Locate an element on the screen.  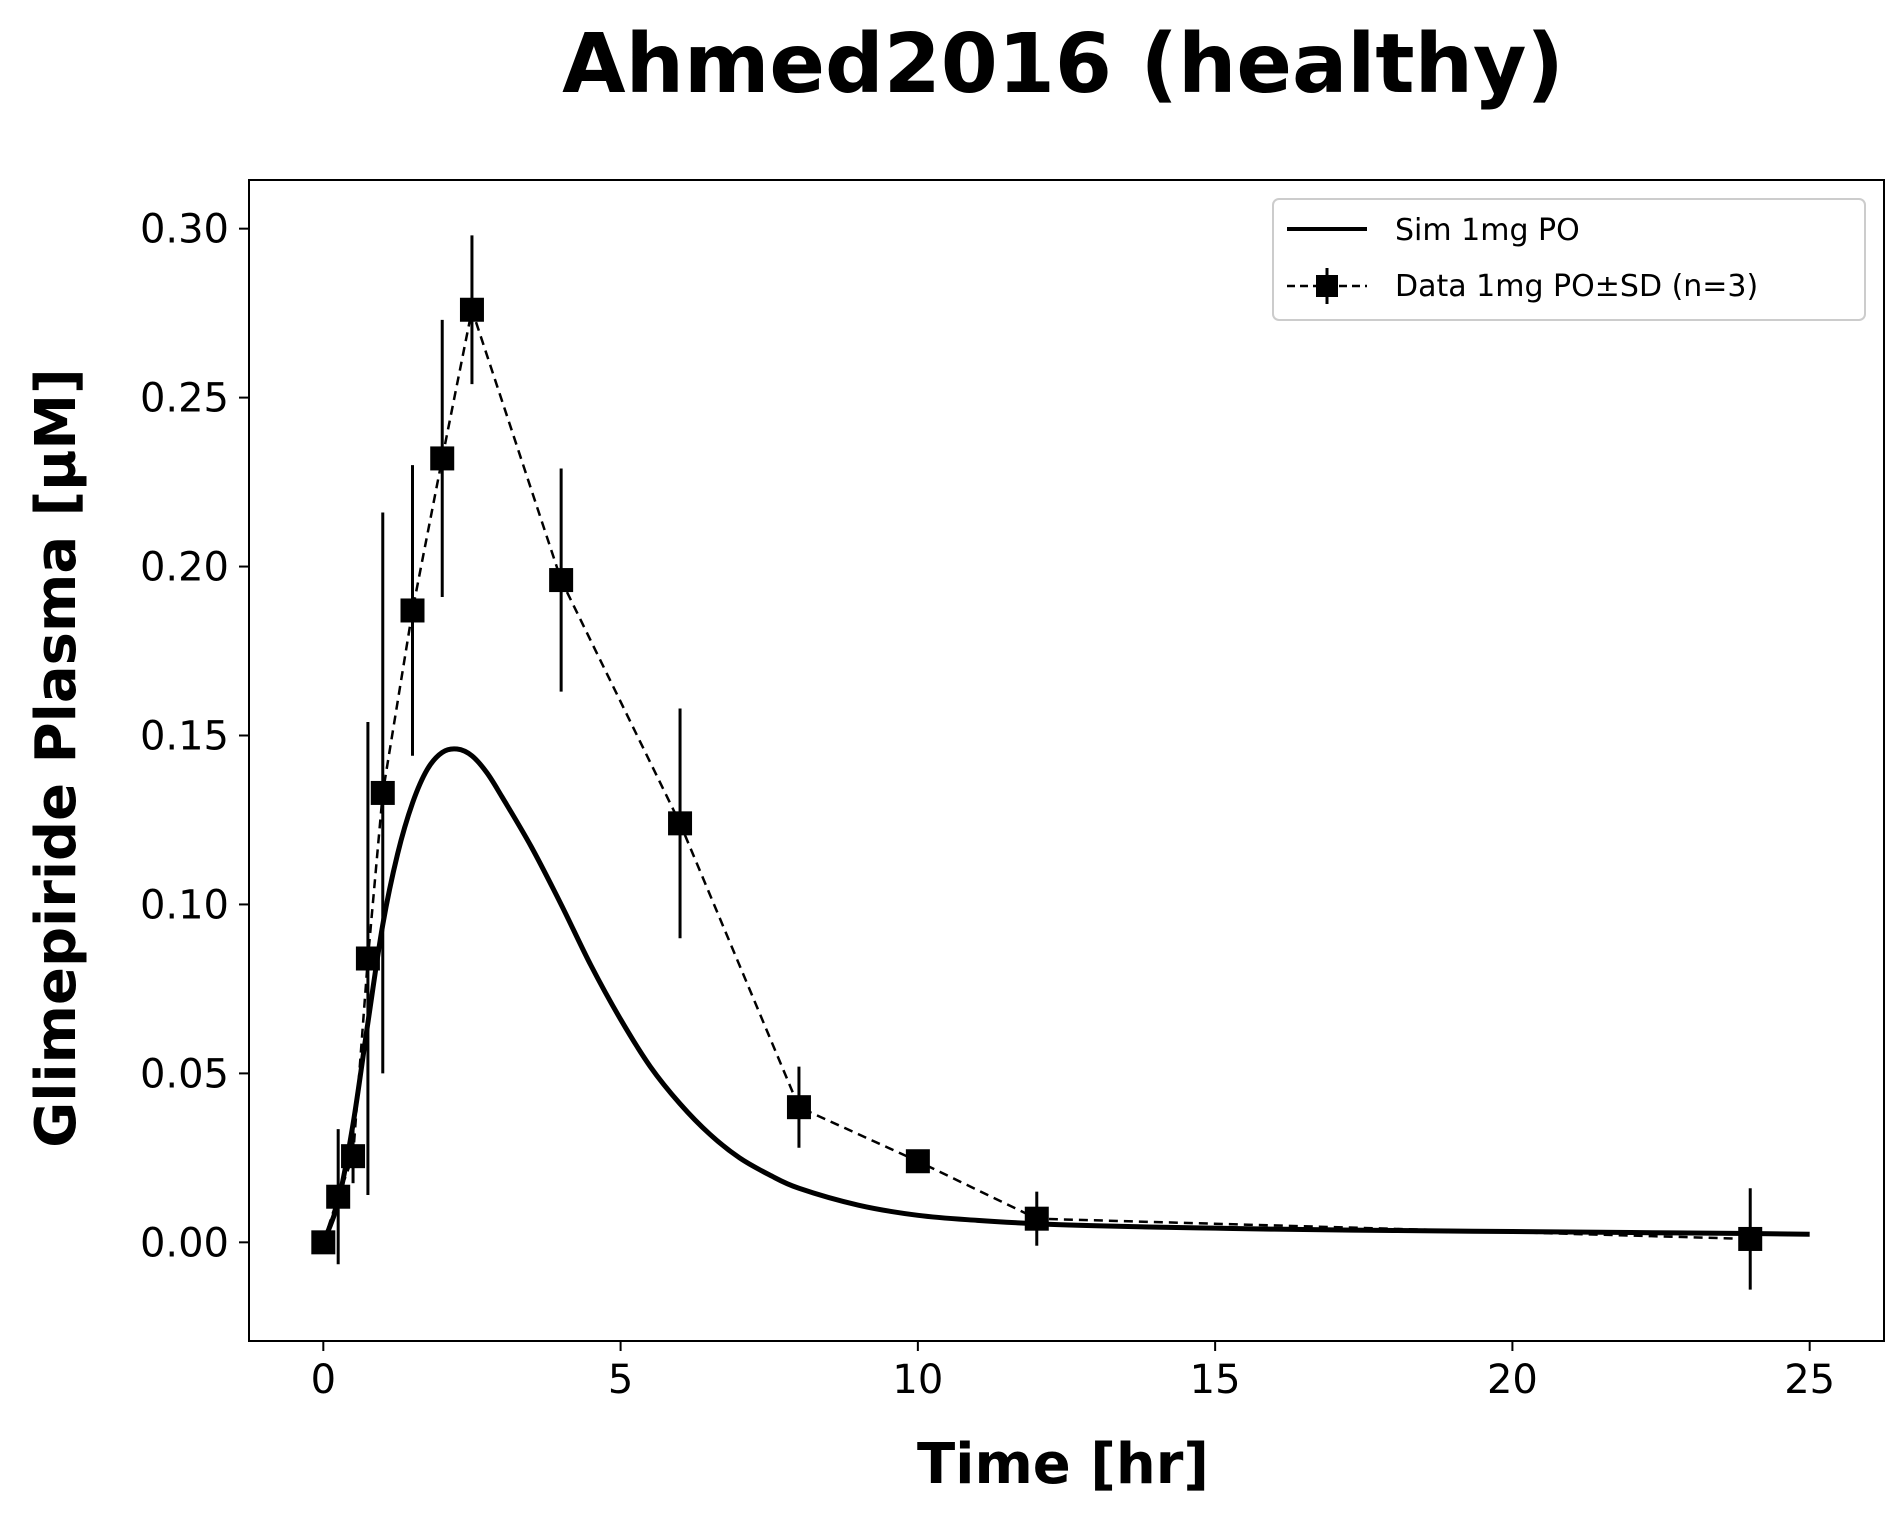
x-tick-label: 25 is located at coordinates (1809, 1380).